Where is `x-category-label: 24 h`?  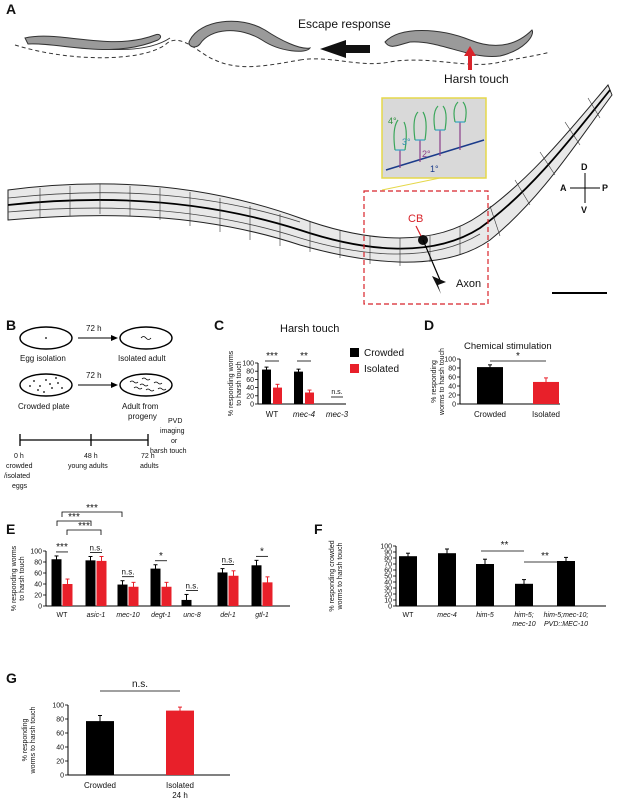 x-category-label: 24 h is located at coordinates (180, 795).